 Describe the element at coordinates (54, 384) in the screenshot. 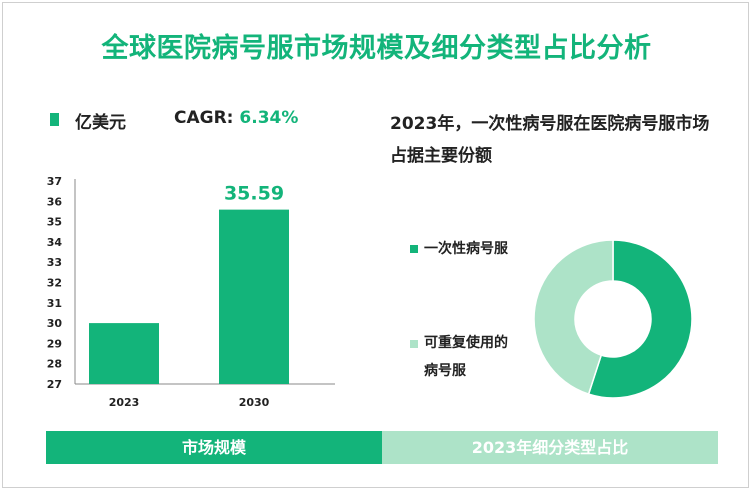

I see `y-tick-label: 27` at that location.